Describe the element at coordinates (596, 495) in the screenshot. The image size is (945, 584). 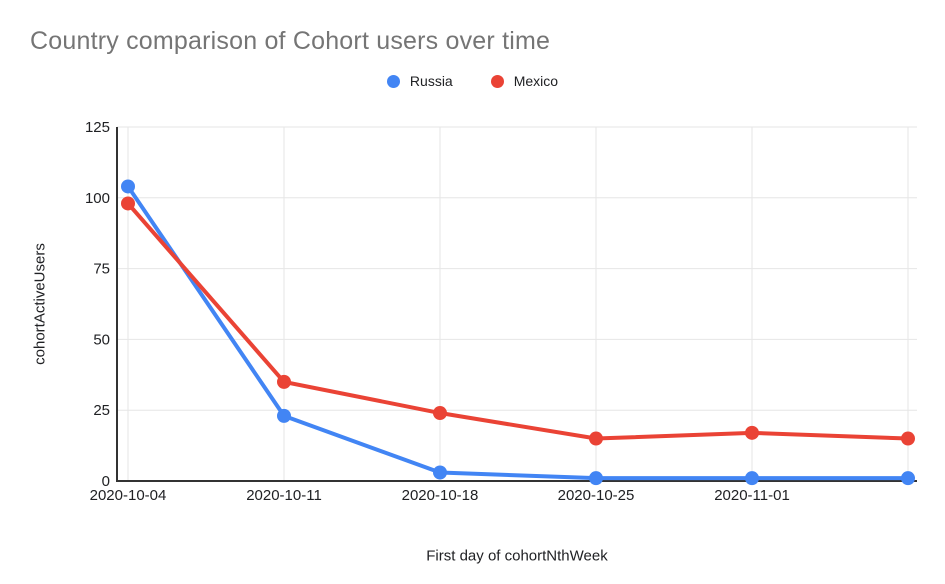
I see `x-tick-label-3: 2020-10-25` at that location.